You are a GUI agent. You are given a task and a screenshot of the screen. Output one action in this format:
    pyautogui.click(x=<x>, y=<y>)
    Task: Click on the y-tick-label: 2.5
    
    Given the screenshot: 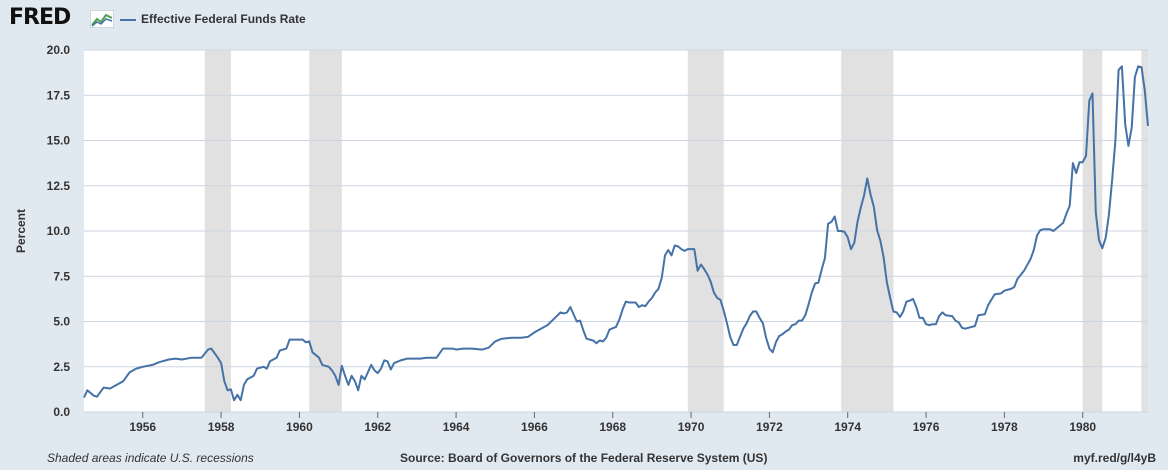 What is the action you would take?
    pyautogui.click(x=61, y=367)
    